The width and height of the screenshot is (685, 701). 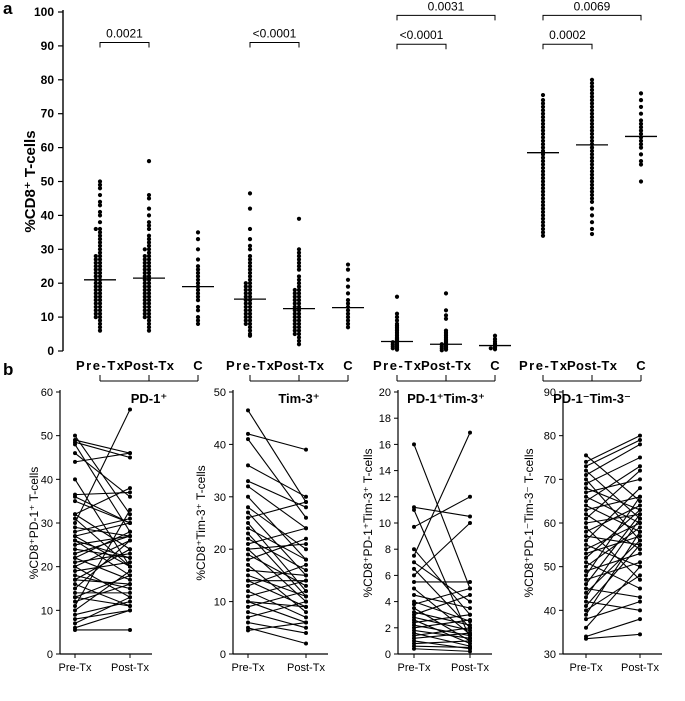 I want to click on y-tick-label: 60, so click(x=47, y=393).